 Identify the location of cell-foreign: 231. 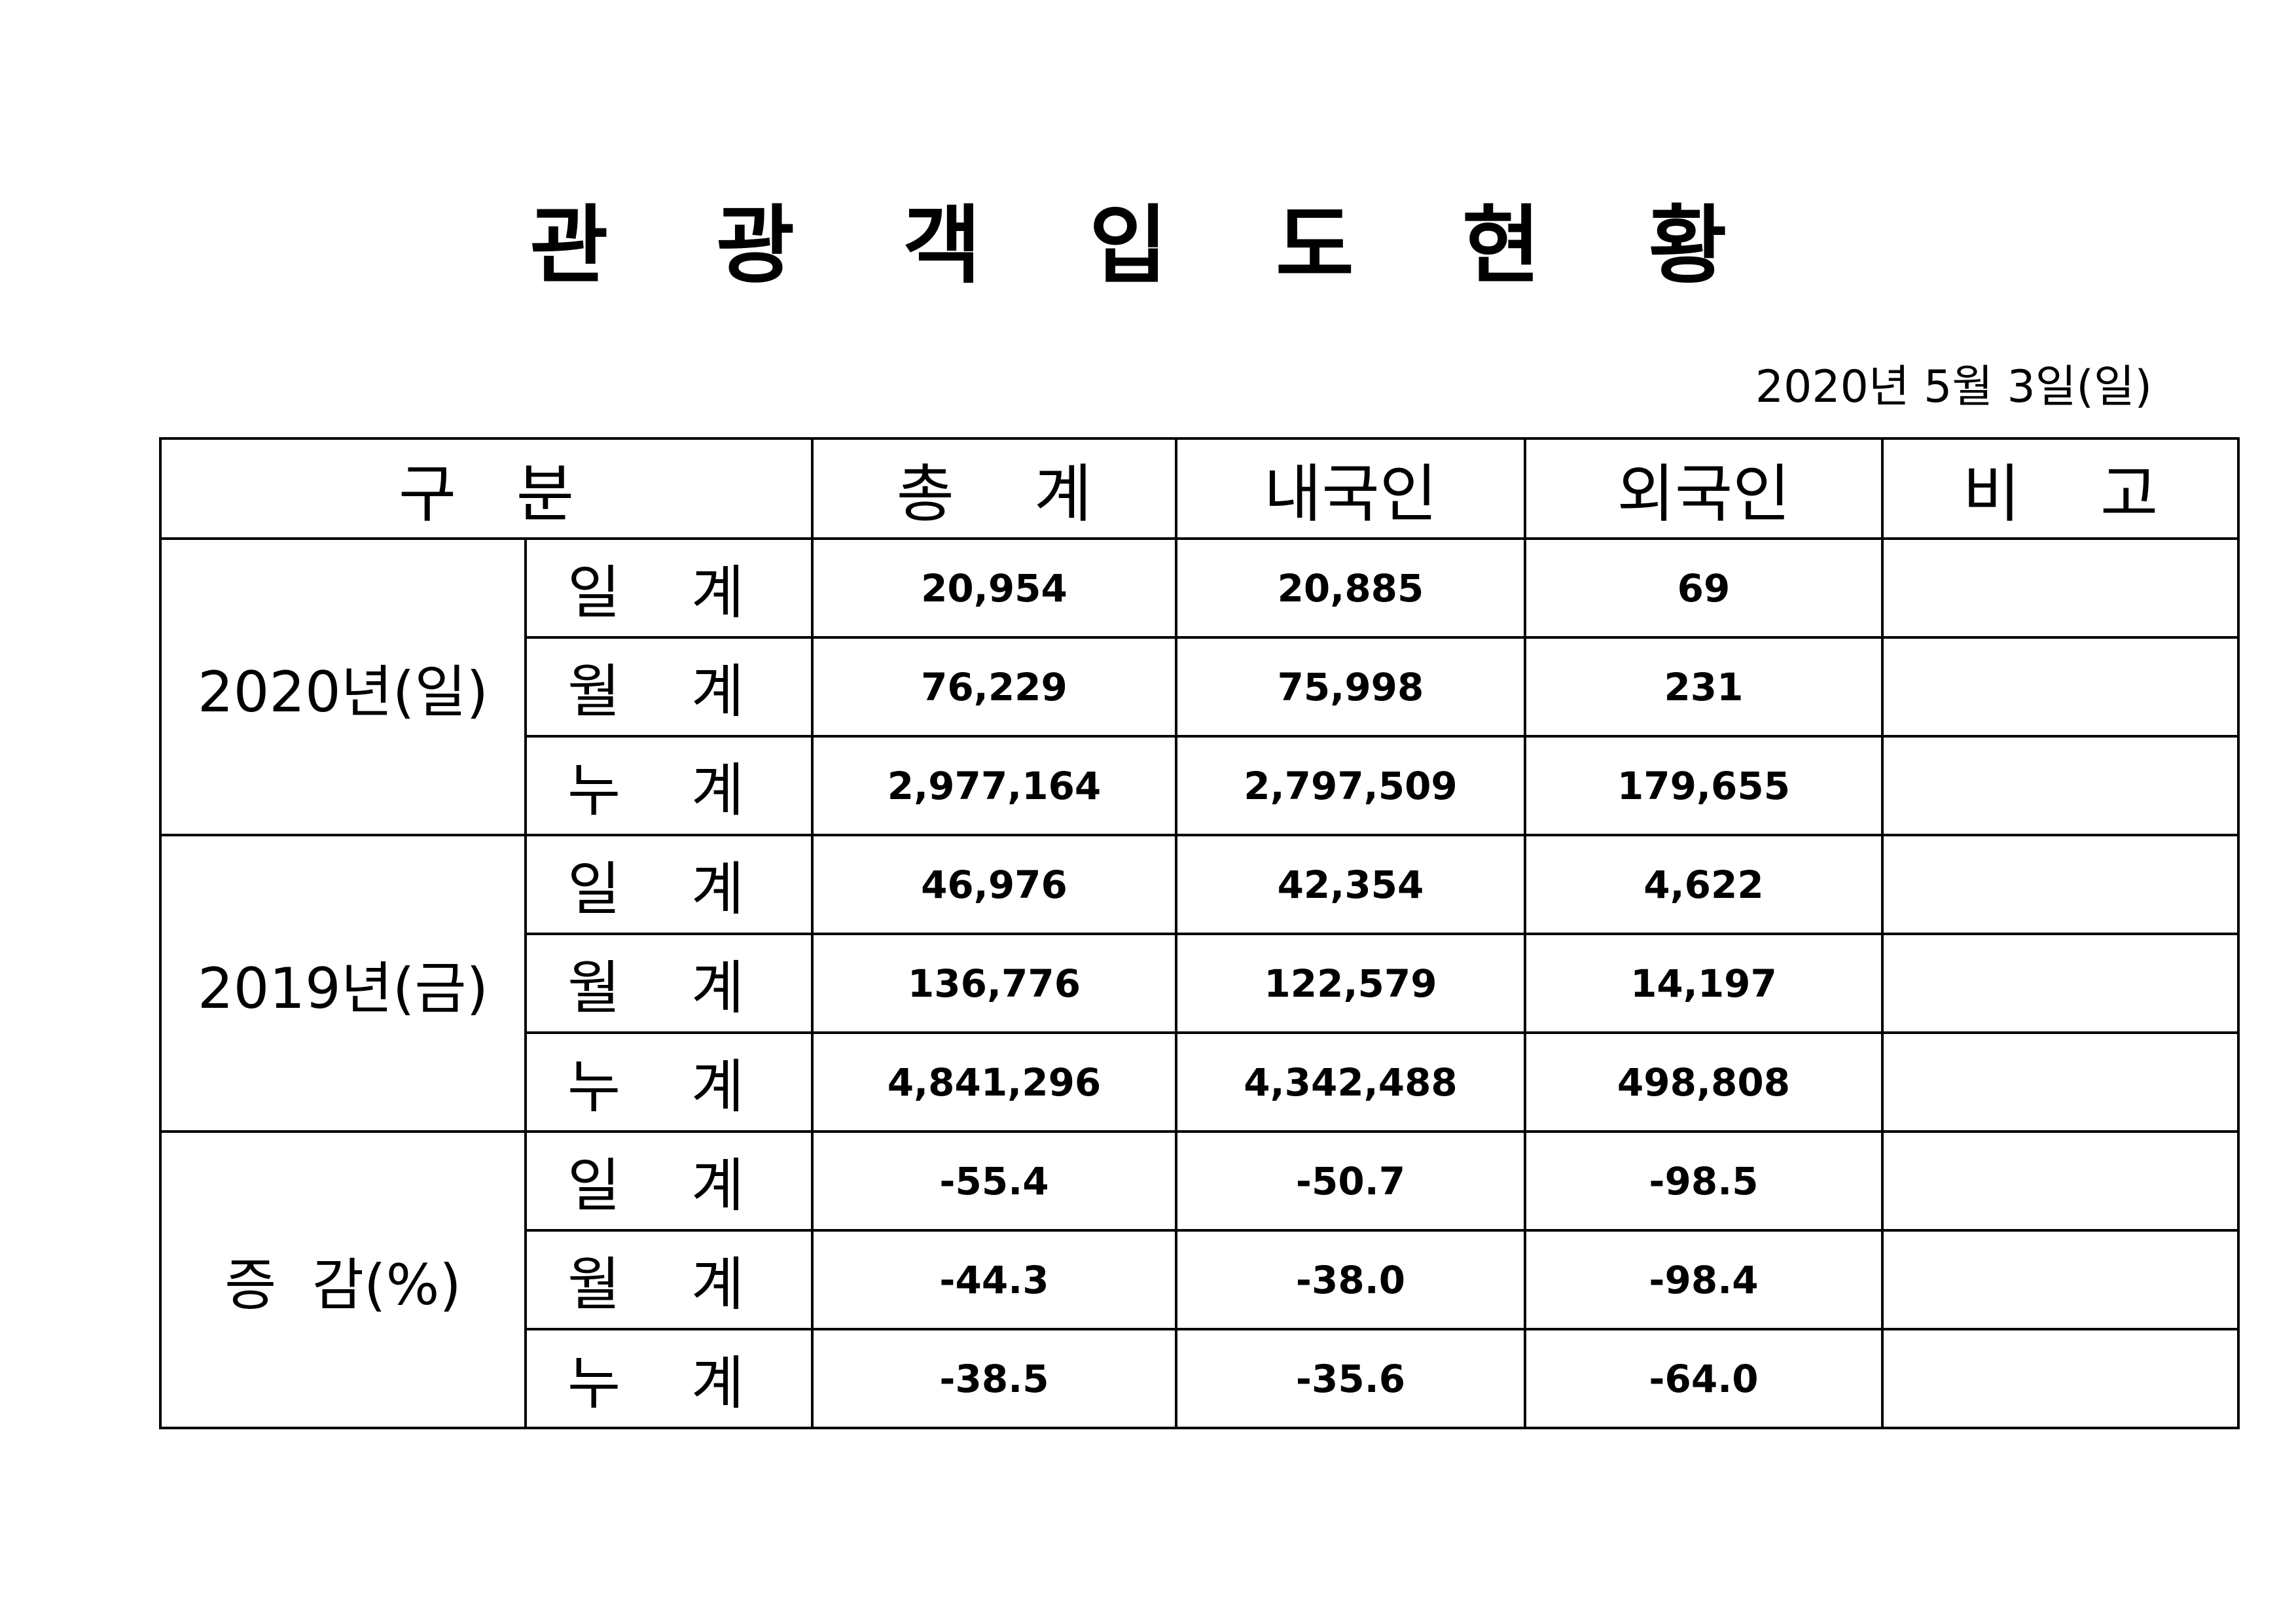
(1704, 687).